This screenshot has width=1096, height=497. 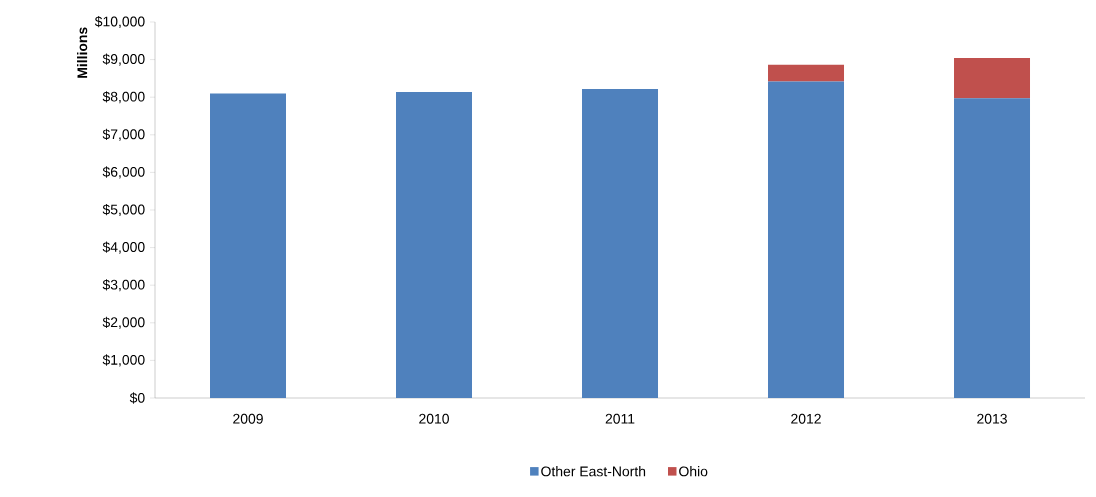 What do you see at coordinates (123, 322) in the screenshot?
I see `y-tick-label: $2,000` at bounding box center [123, 322].